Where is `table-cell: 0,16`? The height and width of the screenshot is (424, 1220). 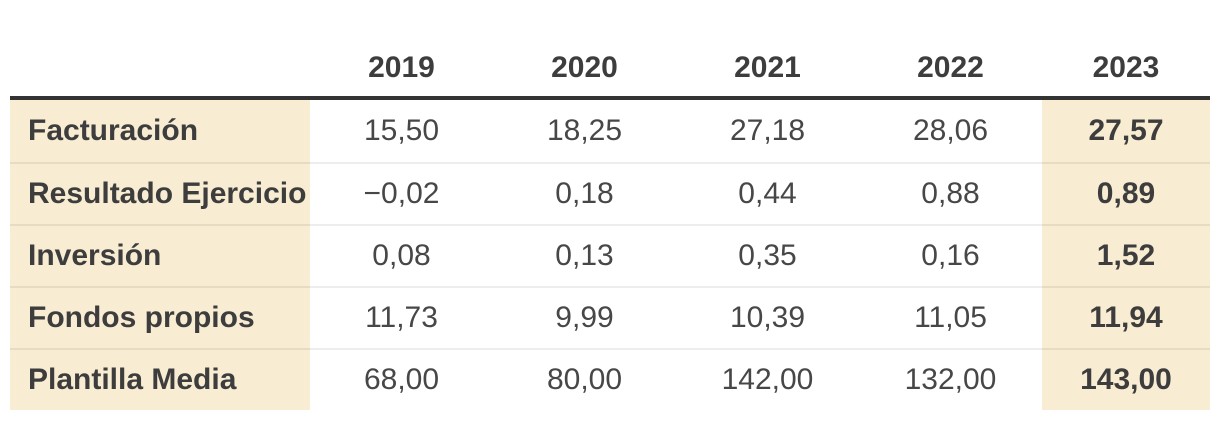
table-cell: 0,16 is located at coordinates (950, 255).